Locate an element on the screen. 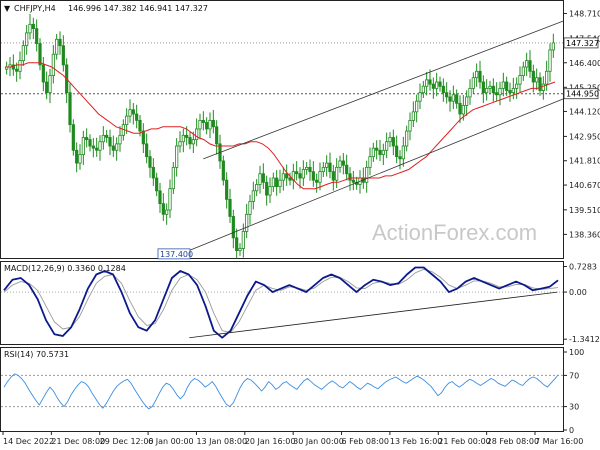 The image size is (600, 450). x-tick-label: 21 Dec 08:00 is located at coordinates (78, 441).